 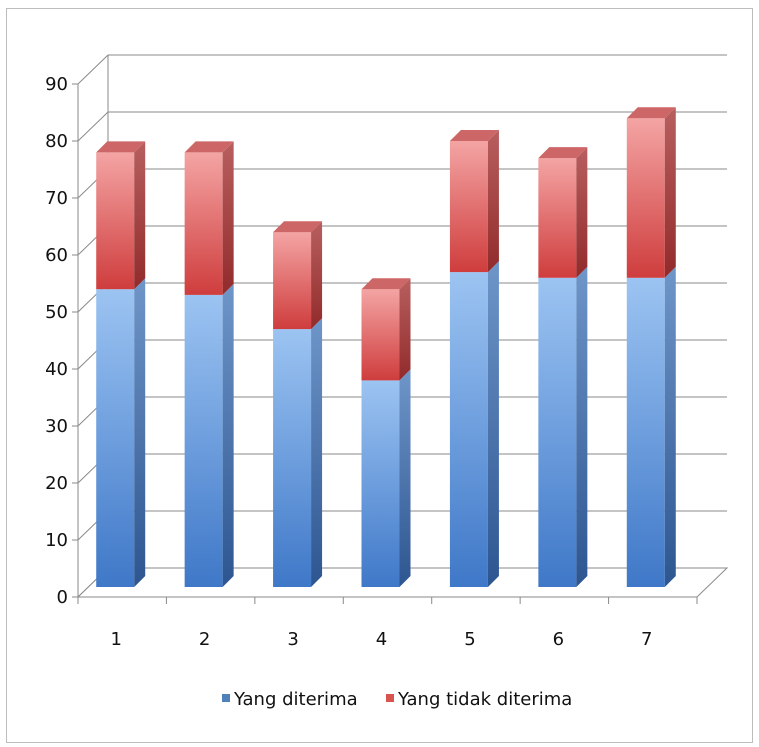 What do you see at coordinates (295, 699) in the screenshot?
I see `legend-label-yang-diterima: Yang diterima` at bounding box center [295, 699].